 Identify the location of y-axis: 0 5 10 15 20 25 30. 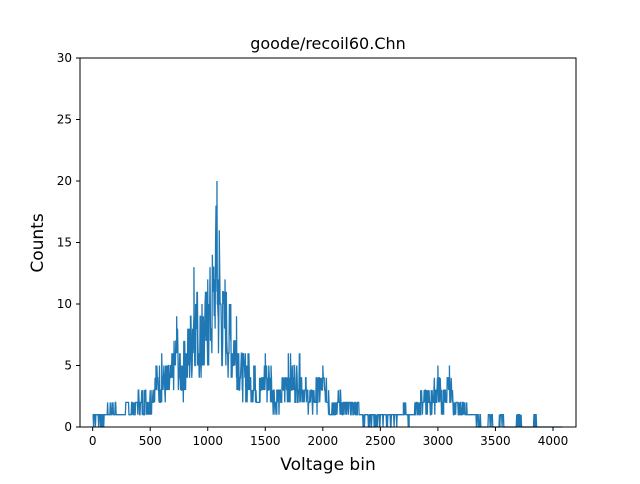
(68, 242).